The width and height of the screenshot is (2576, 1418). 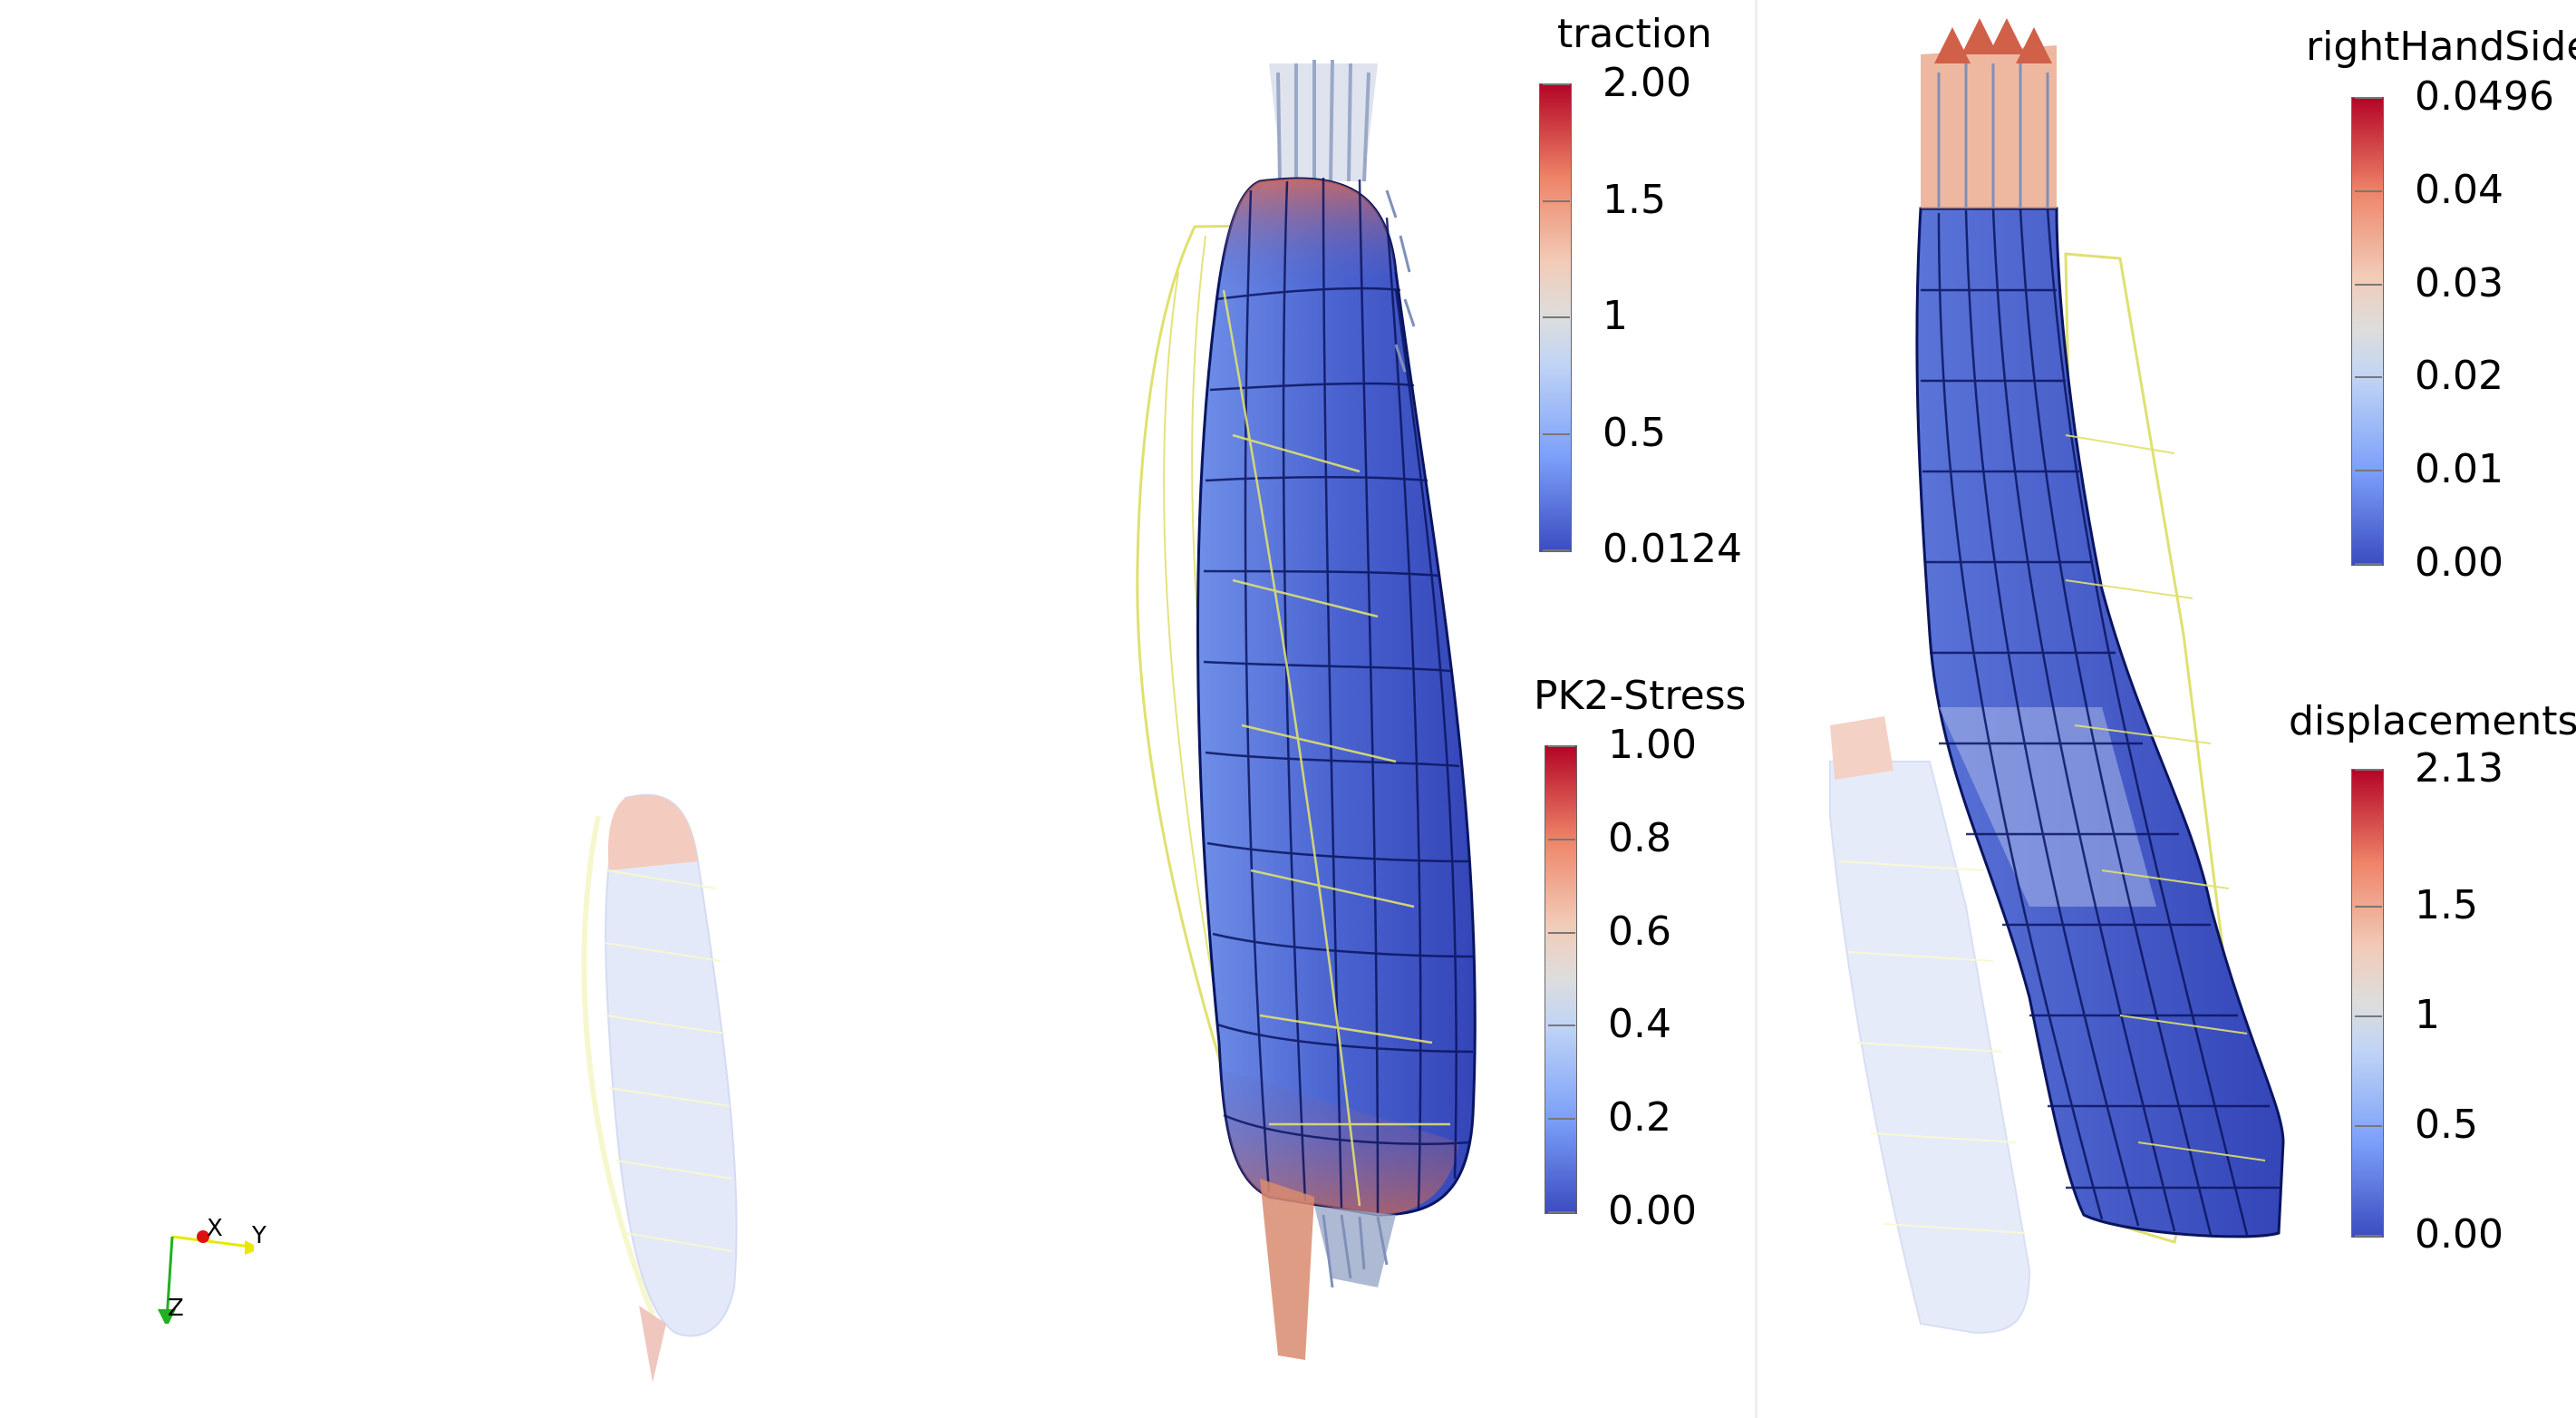 I want to click on legend-label: 1.00, so click(x=1652, y=745).